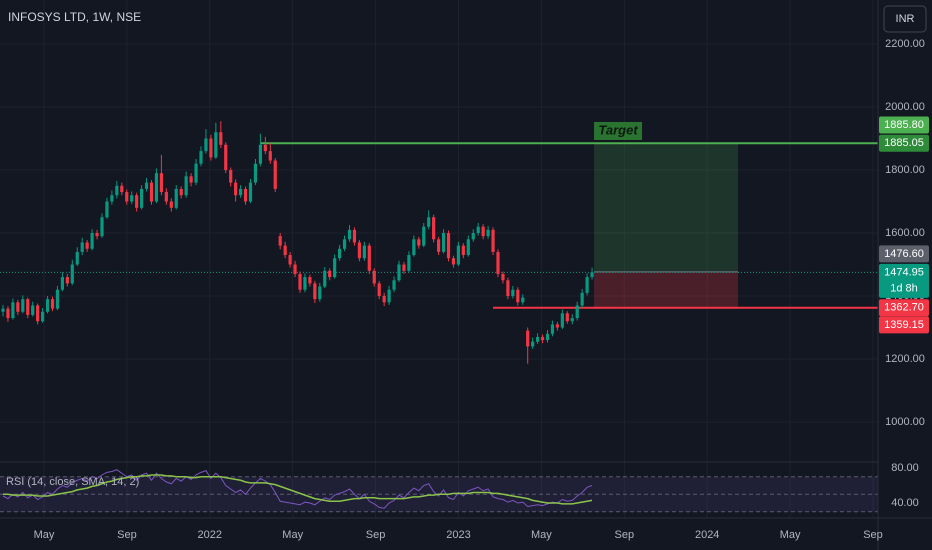 This screenshot has width=932, height=550. I want to click on currency-label: INR, so click(905, 19).